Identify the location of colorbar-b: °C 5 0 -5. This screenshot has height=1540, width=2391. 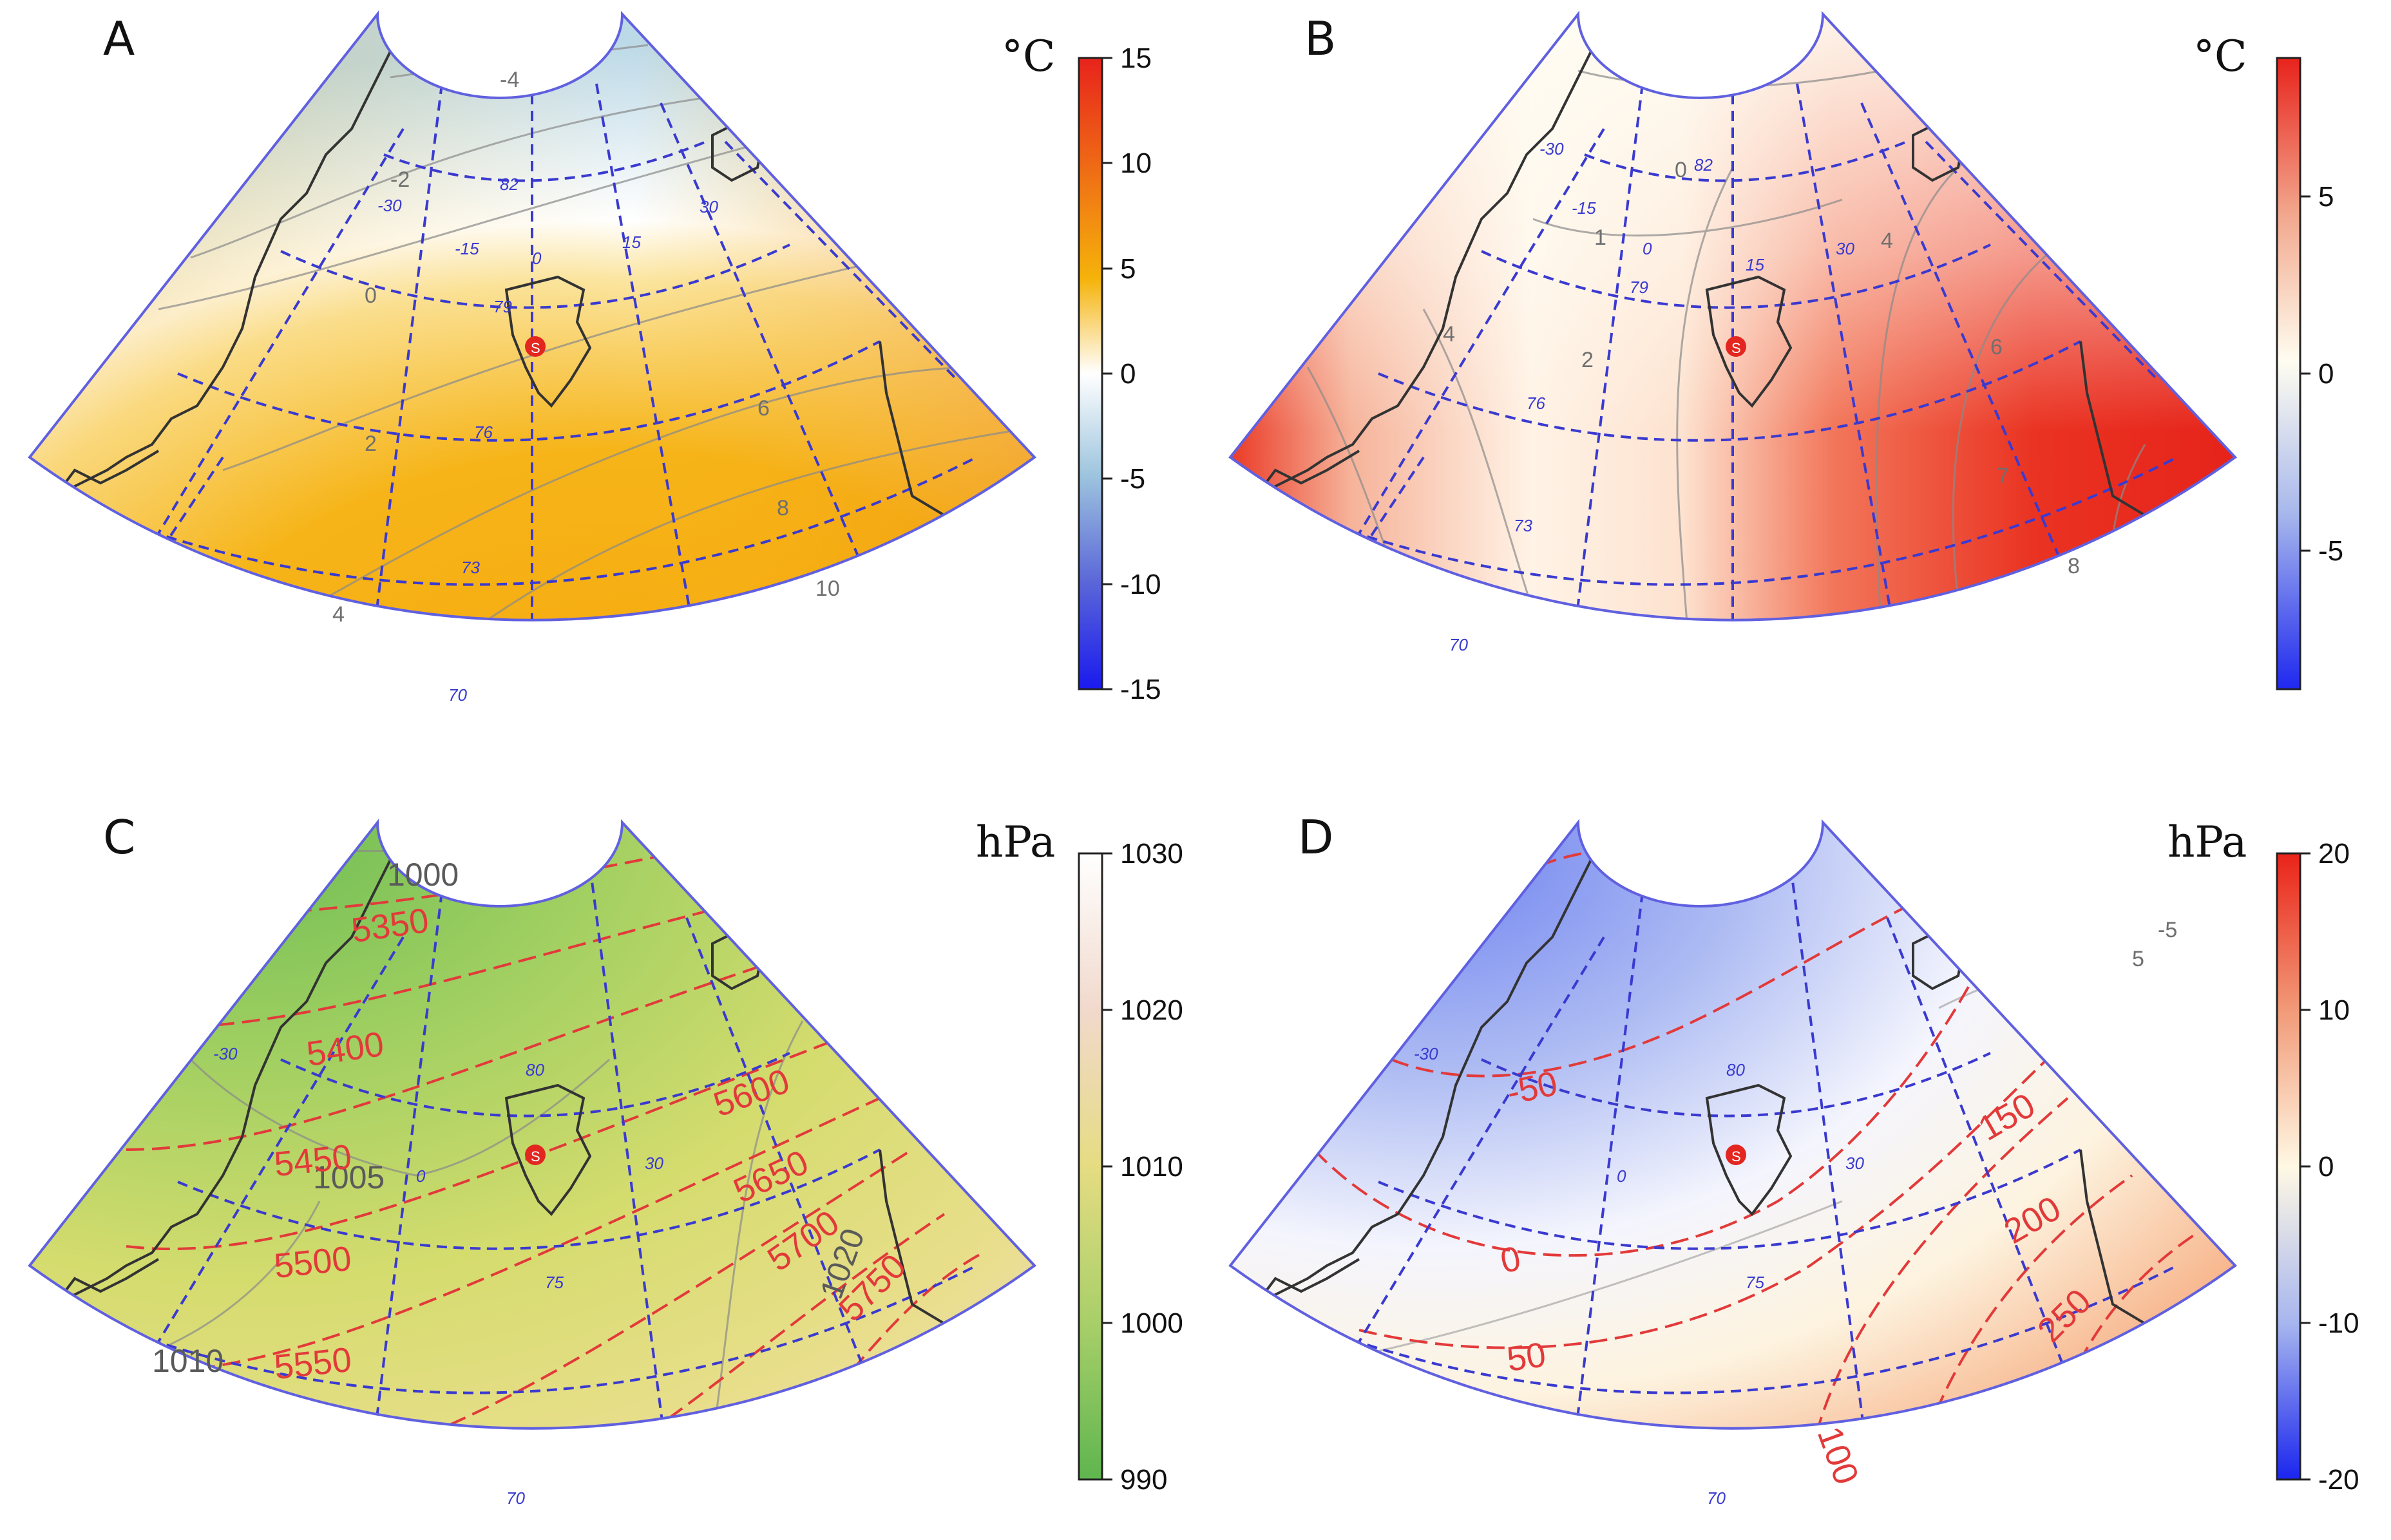
(2268, 361).